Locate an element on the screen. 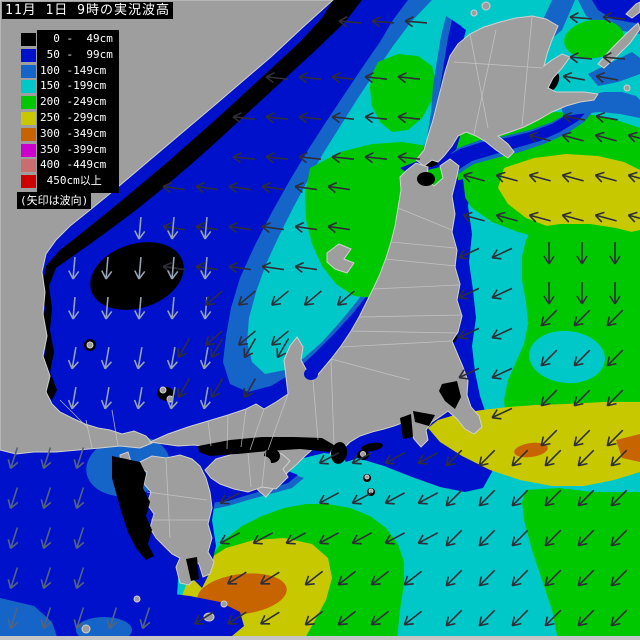 This screenshot has height=640, width=640. legend-label: 200 -249cm is located at coordinates (73, 102).